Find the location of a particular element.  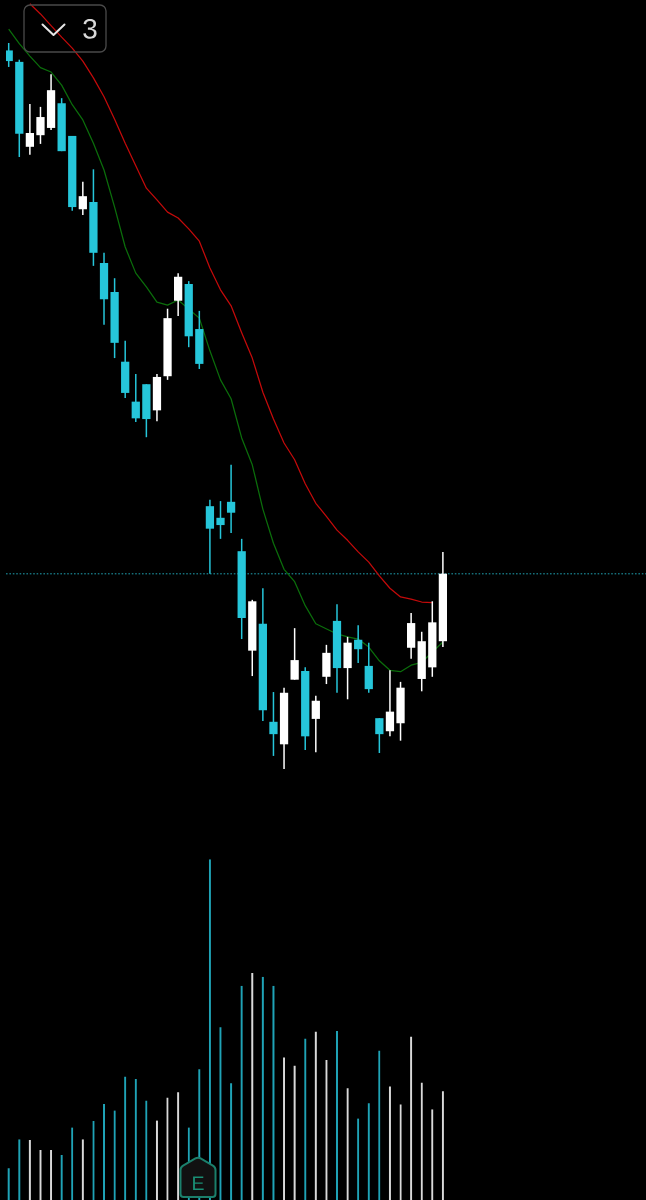

annotation: E is located at coordinates (198, 1183).